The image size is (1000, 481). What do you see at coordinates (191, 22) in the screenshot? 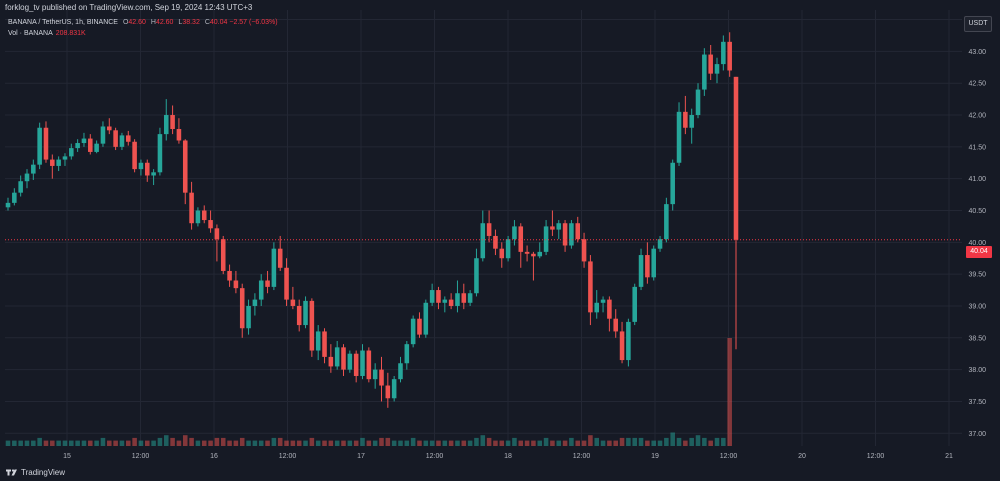
I see `low-value: 38.32` at bounding box center [191, 22].